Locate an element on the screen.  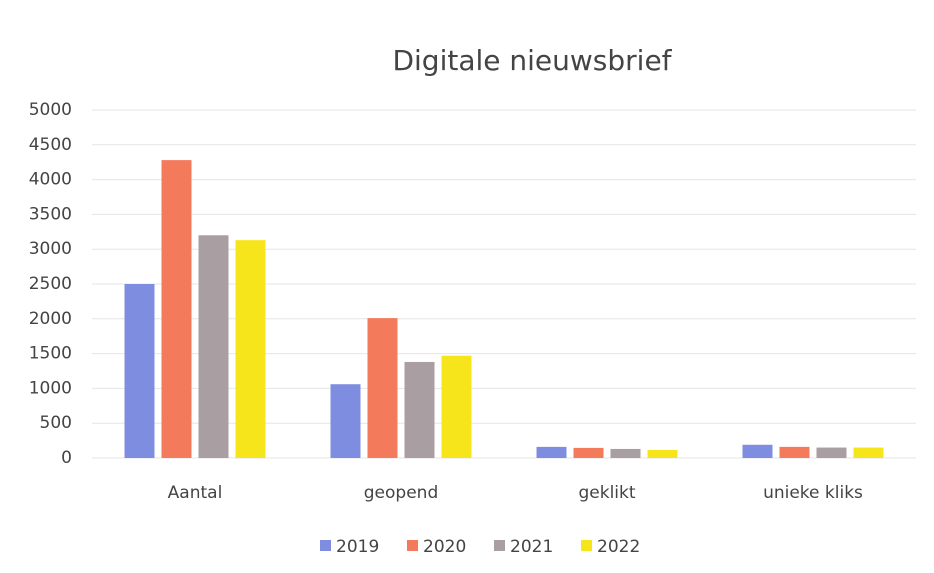
y-tick-label: 3500 is located at coordinates (50, 214).